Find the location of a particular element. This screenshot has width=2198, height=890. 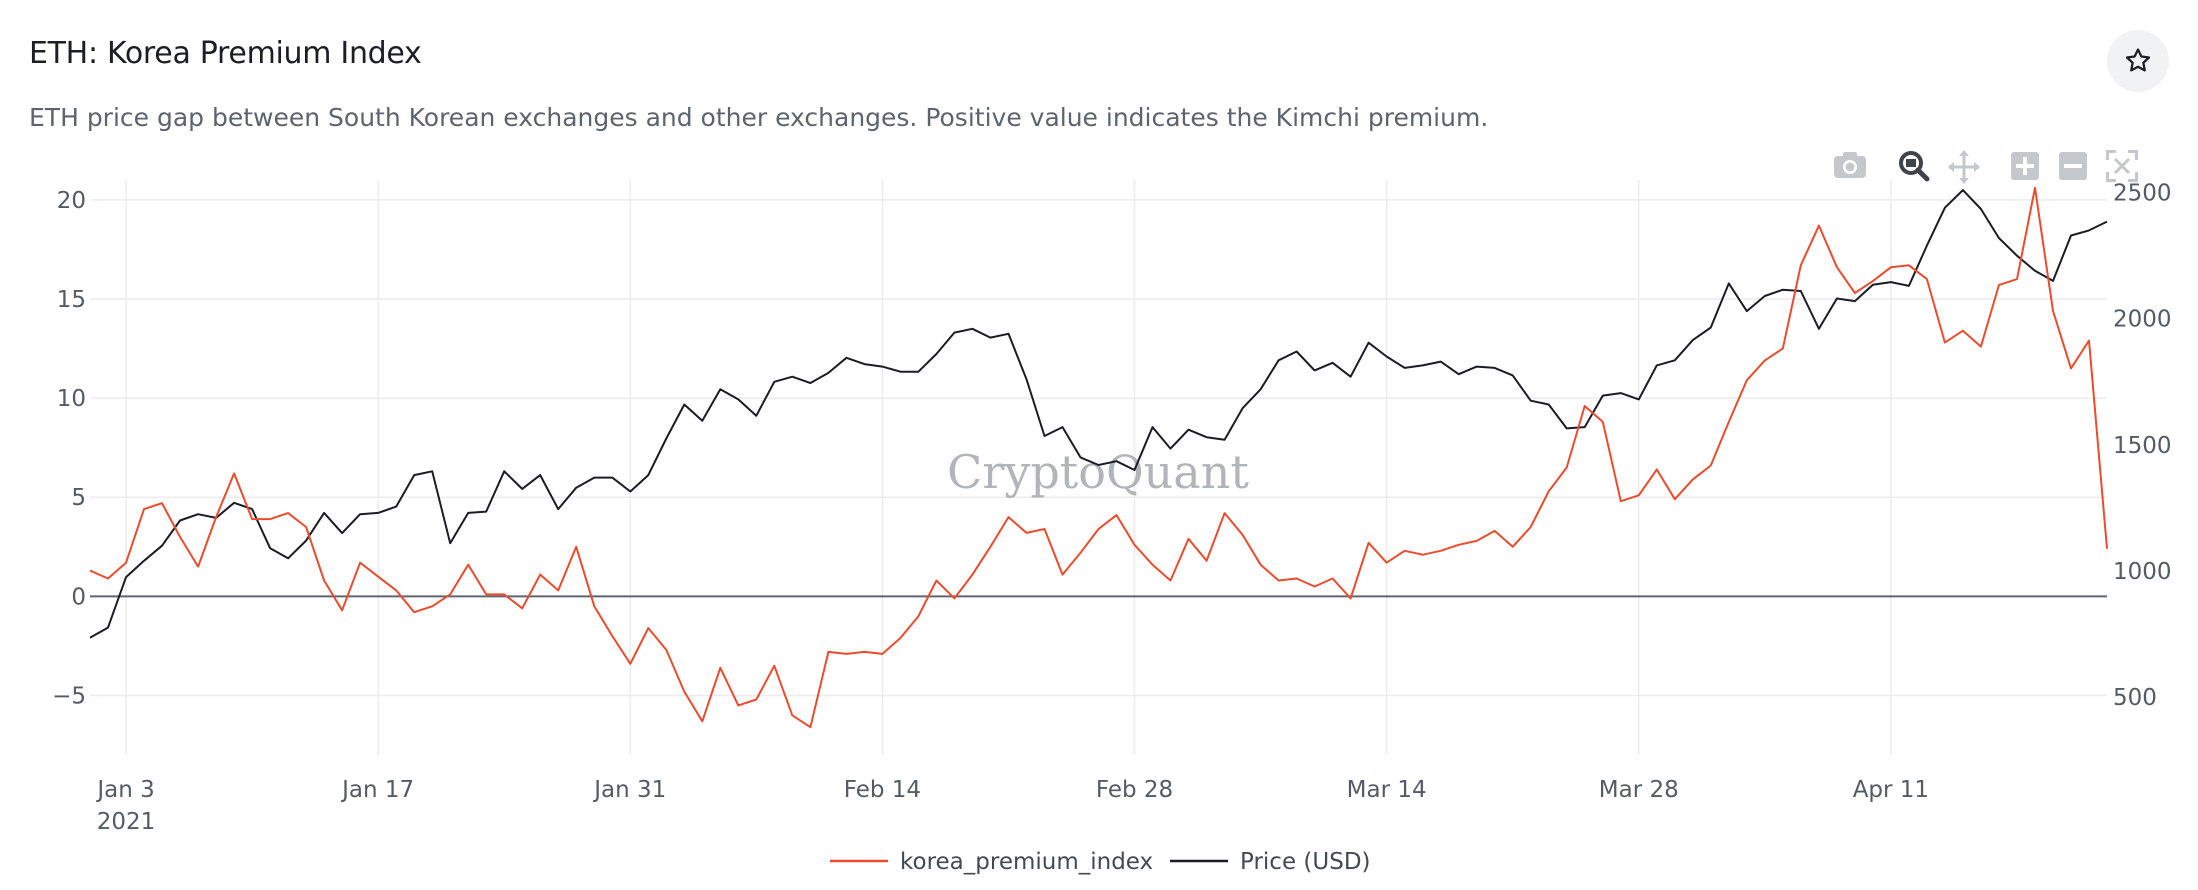

legend-item-price: Price (USD) is located at coordinates (1270, 862).